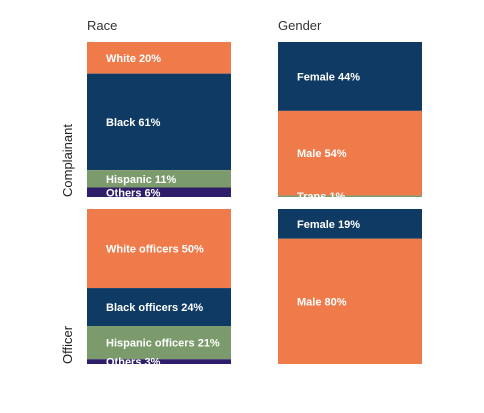 This screenshot has height=413, width=484. Describe the element at coordinates (102, 25) in the screenshot. I see `column-title-race: Race` at that location.